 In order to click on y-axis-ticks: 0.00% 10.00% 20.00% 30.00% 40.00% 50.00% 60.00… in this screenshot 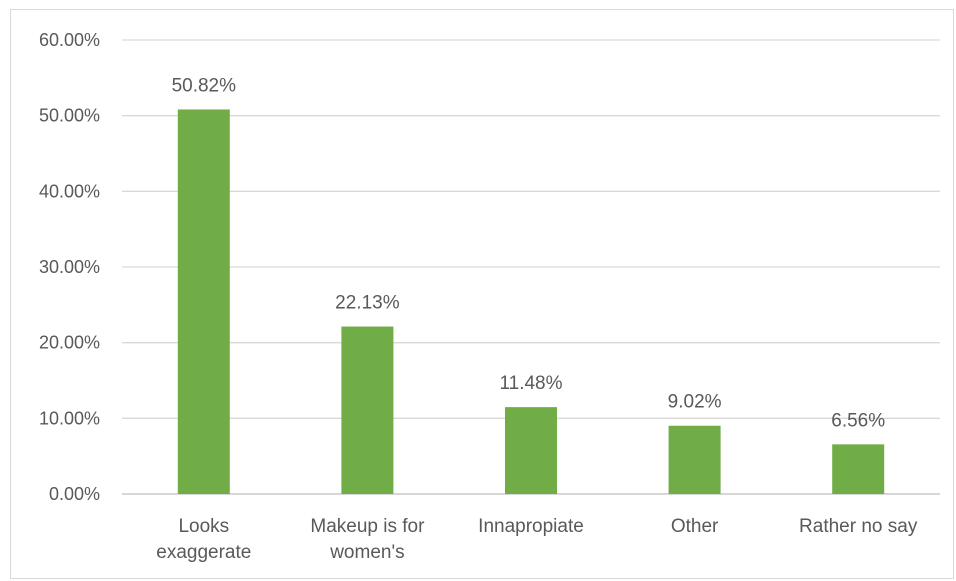, I will do `click(69, 267)`.